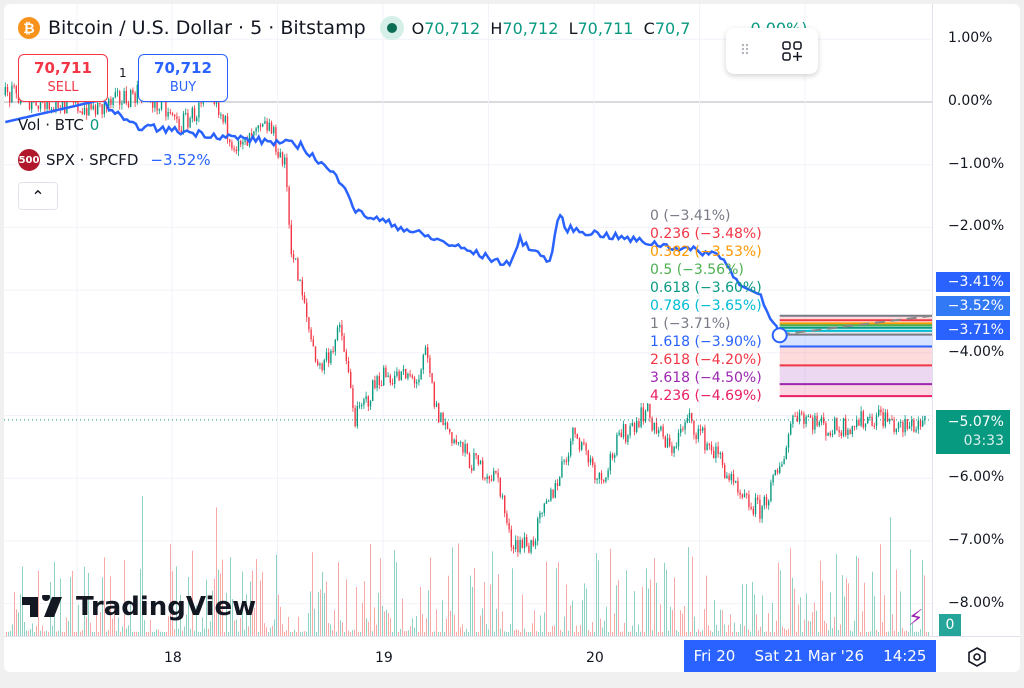 Image resolution: width=1024 pixels, height=688 pixels. What do you see at coordinates (139, 607) in the screenshot?
I see `tradingview-logo: TradingView` at bounding box center [139, 607].